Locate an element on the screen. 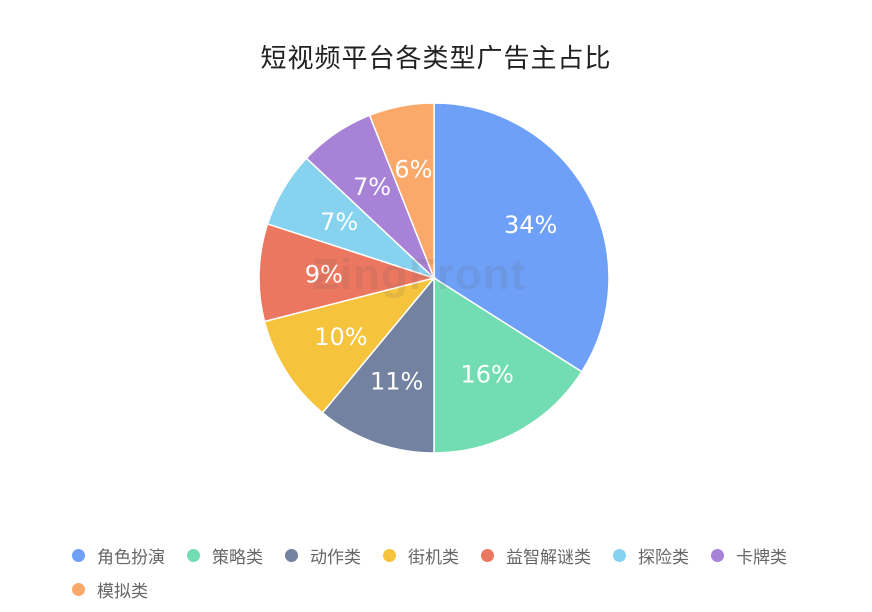 The height and width of the screenshot is (612, 872). legend-label: 卡牌类 is located at coordinates (761, 557).